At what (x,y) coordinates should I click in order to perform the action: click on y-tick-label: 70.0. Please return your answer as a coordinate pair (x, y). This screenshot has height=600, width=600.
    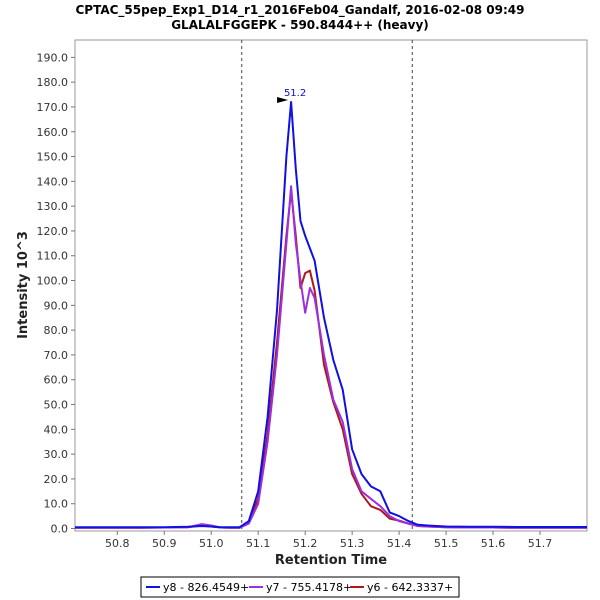
    Looking at the image, I should click on (56, 355).